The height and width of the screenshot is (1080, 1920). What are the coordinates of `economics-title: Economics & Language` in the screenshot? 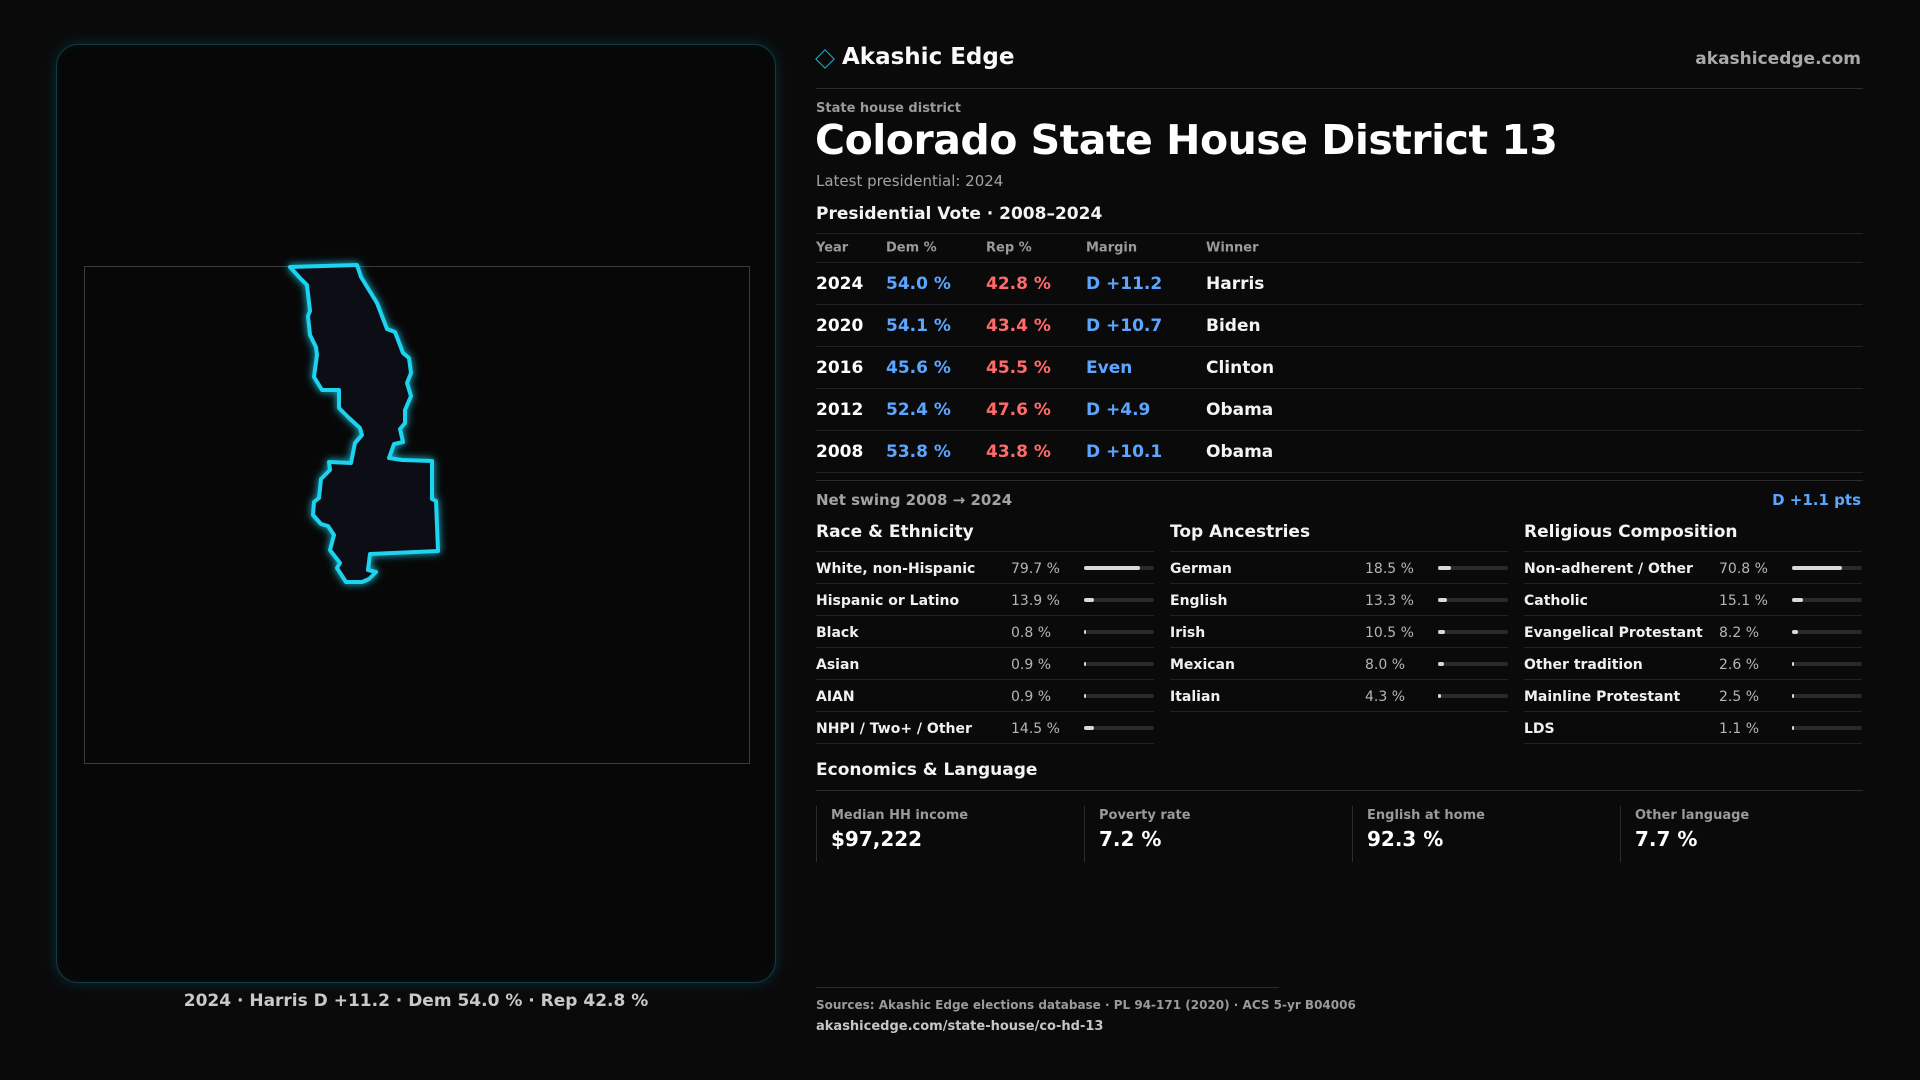 It's located at (1339, 775).